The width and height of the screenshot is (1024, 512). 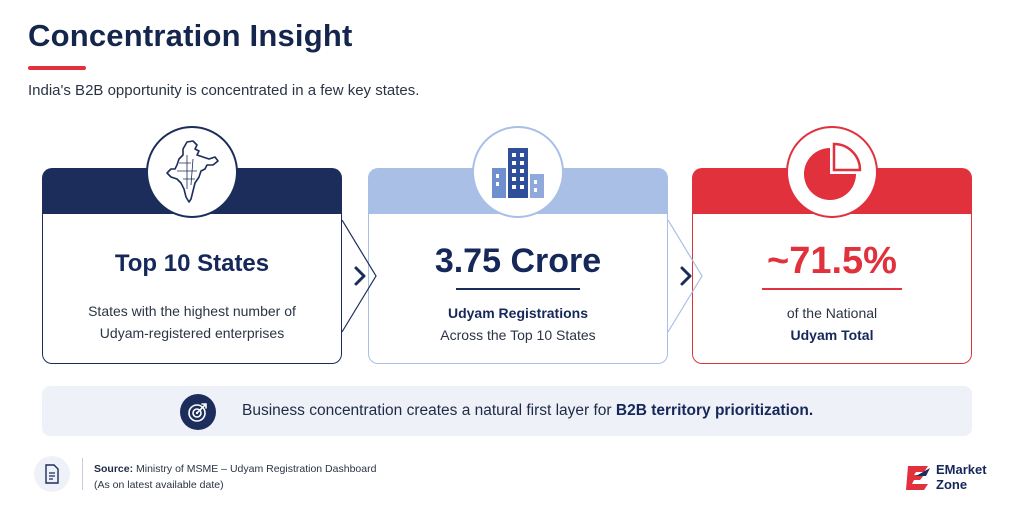 I want to click on title-underline, so click(x=57, y=68).